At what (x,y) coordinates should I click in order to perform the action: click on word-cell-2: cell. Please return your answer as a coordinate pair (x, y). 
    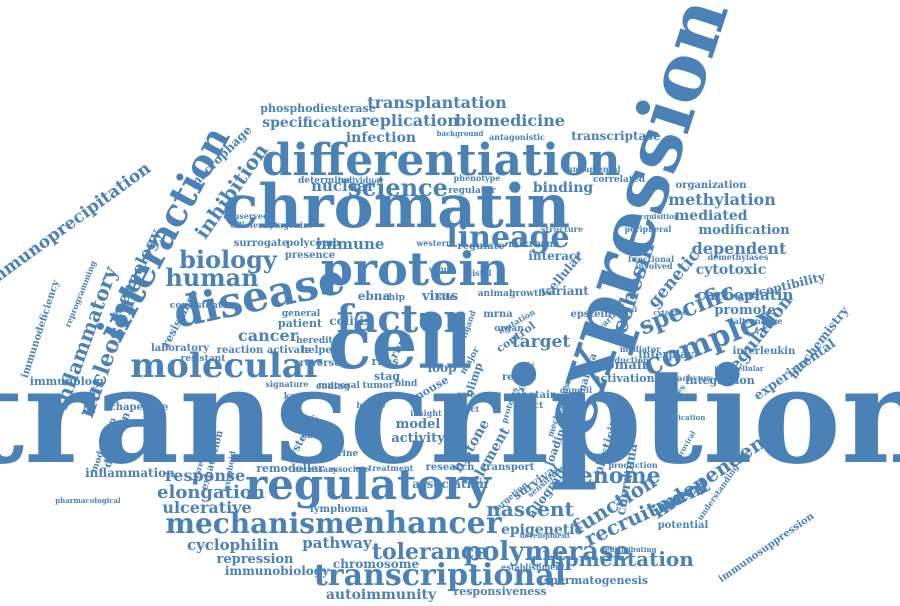
    Looking at the image, I should click on (400, 342).